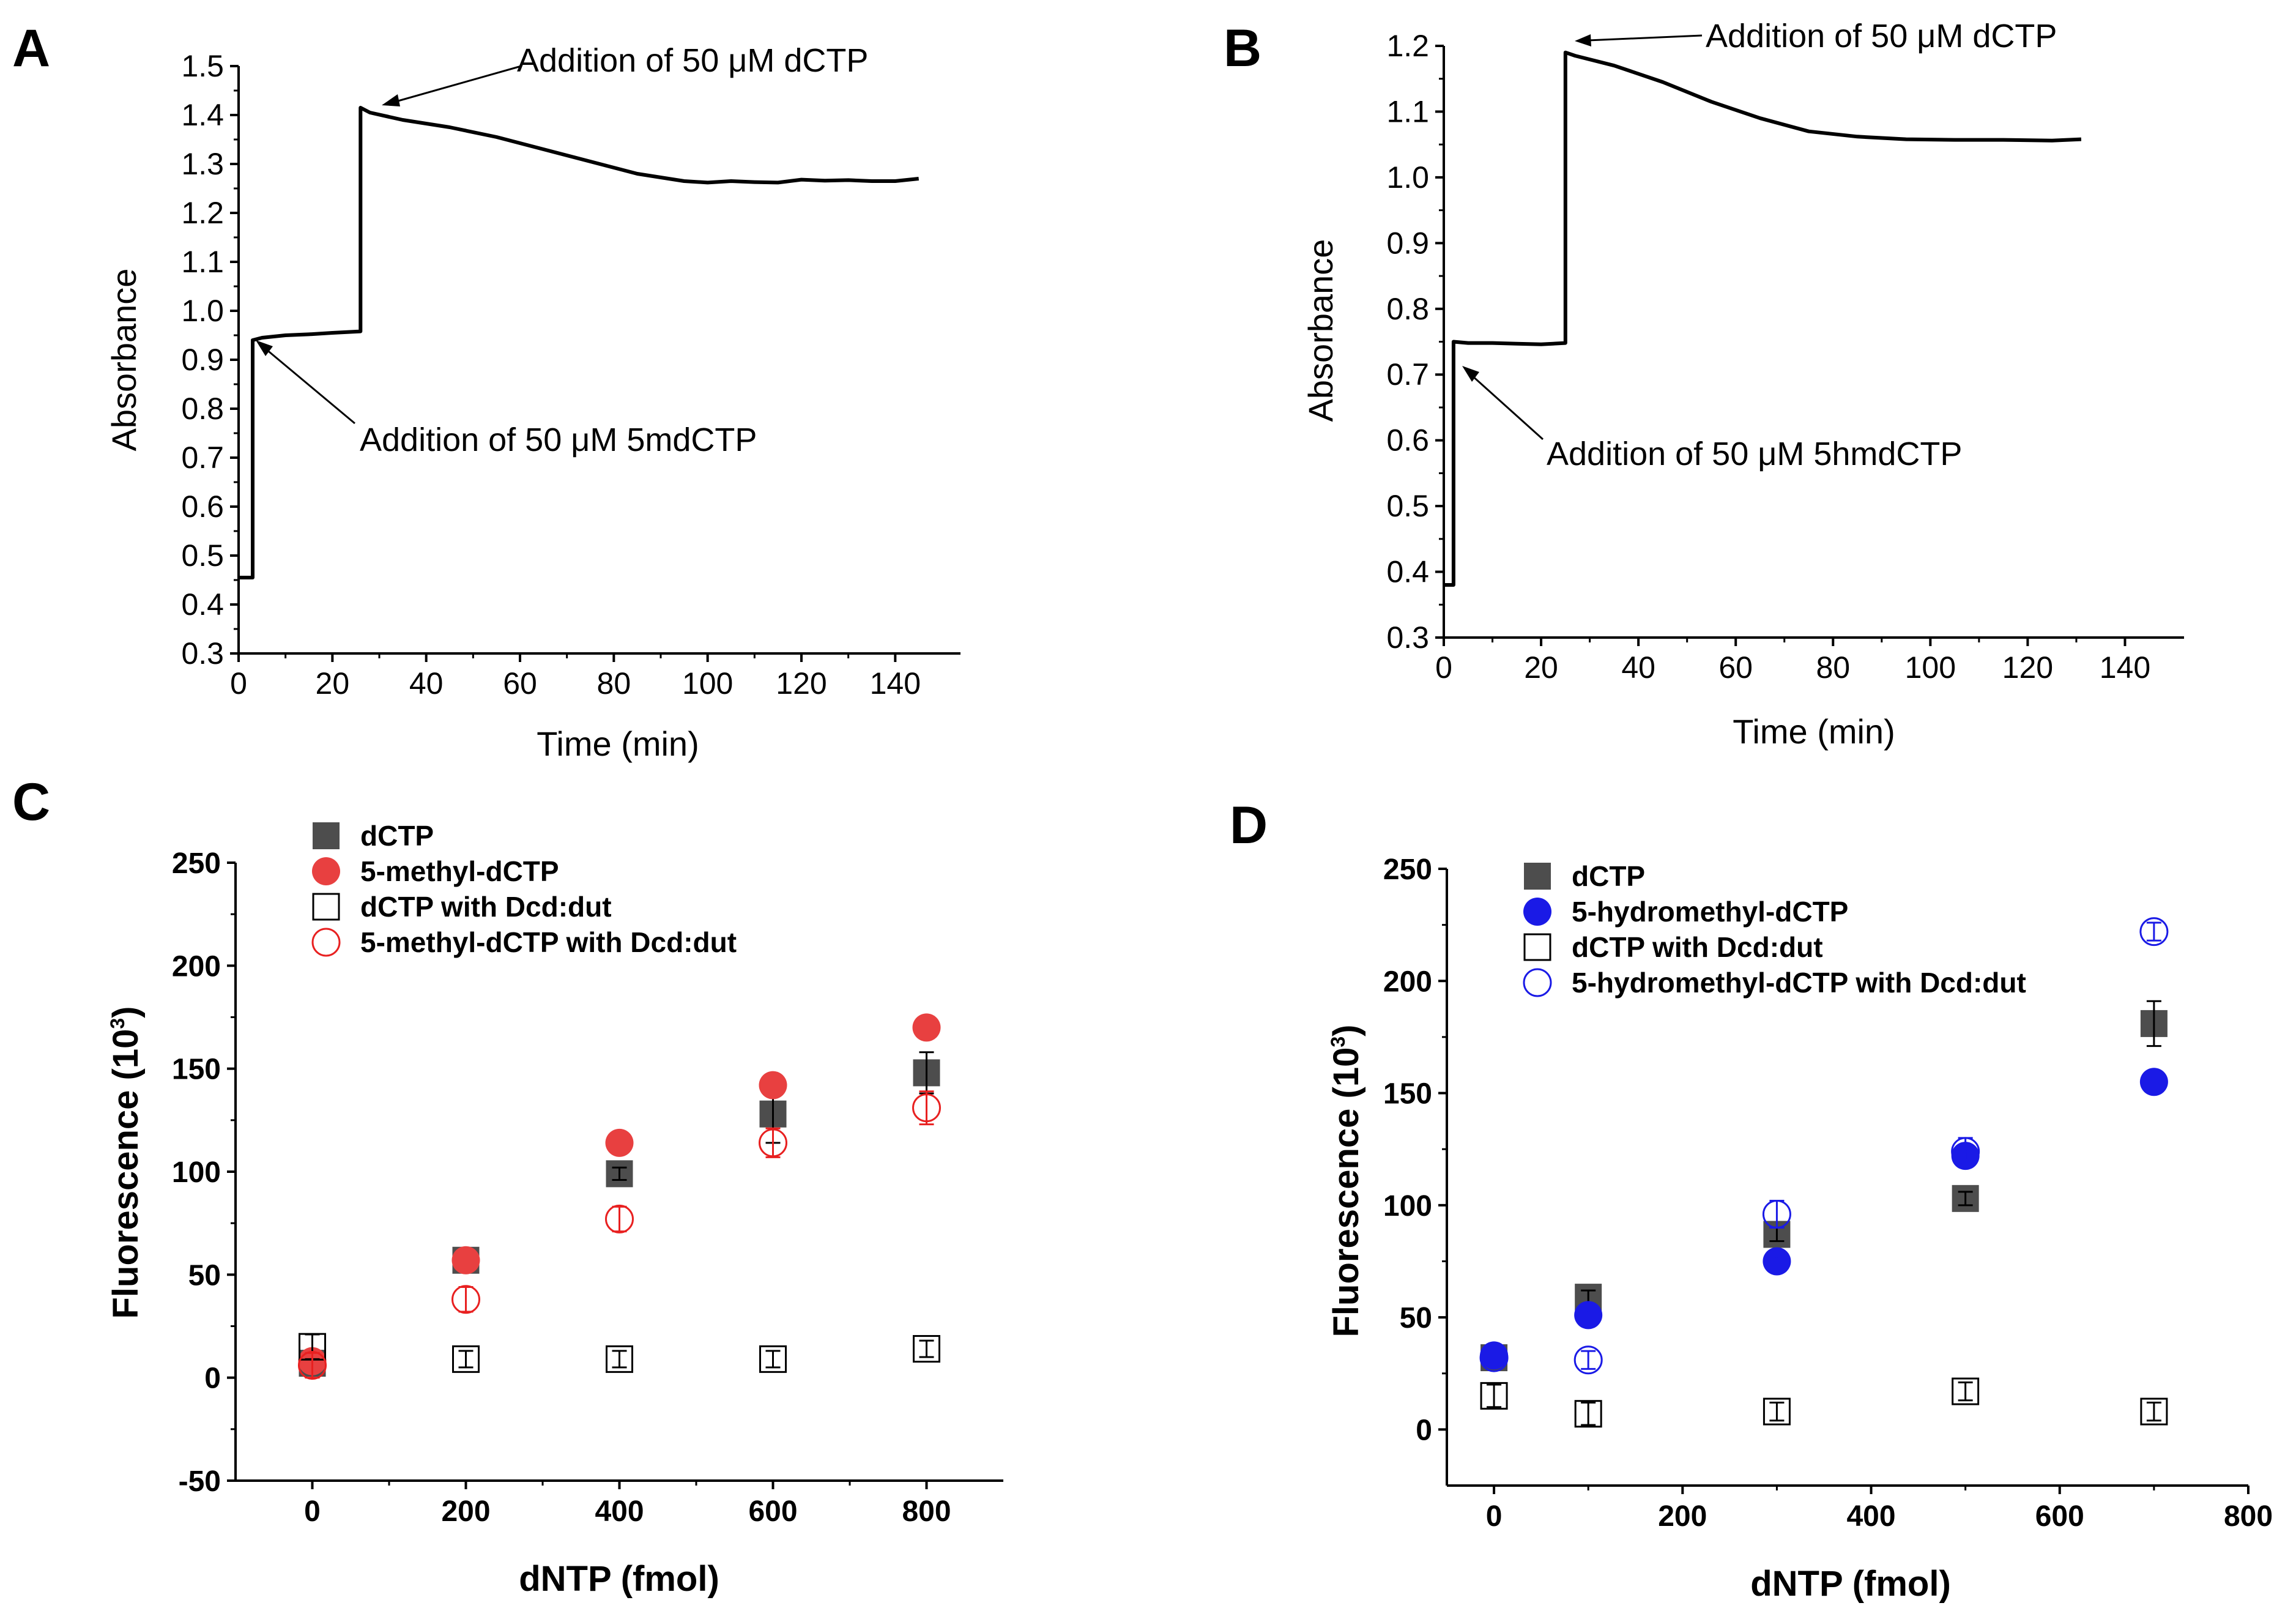 This screenshot has width=2296, height=1622. I want to click on y-tick-label: 0, so click(212, 1379).